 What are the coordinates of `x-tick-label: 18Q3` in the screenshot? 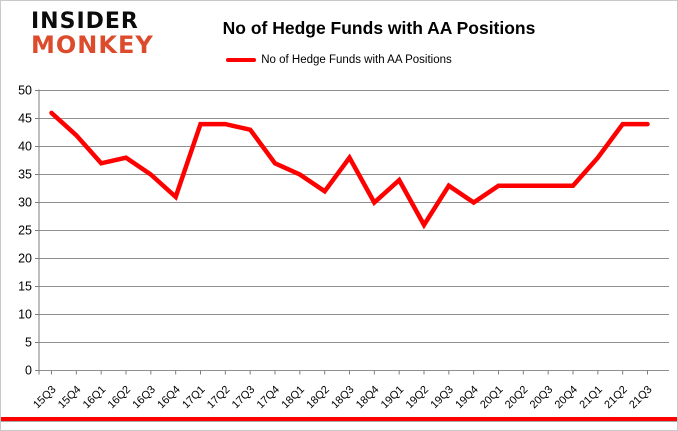 It's located at (343, 398).